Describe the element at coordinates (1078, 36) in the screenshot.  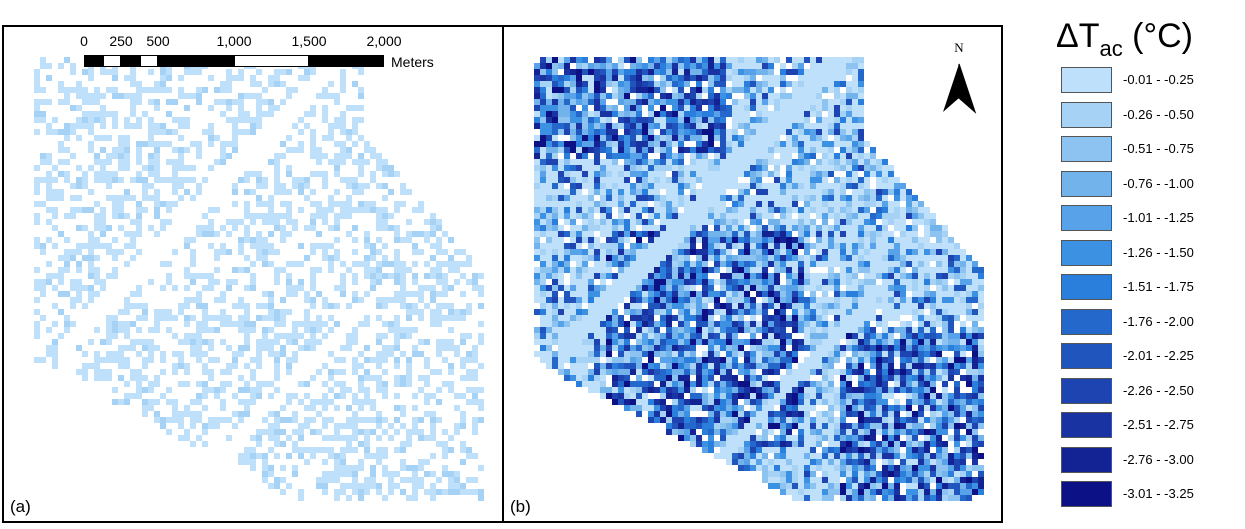
I see `legend-title-main: ΔT` at that location.